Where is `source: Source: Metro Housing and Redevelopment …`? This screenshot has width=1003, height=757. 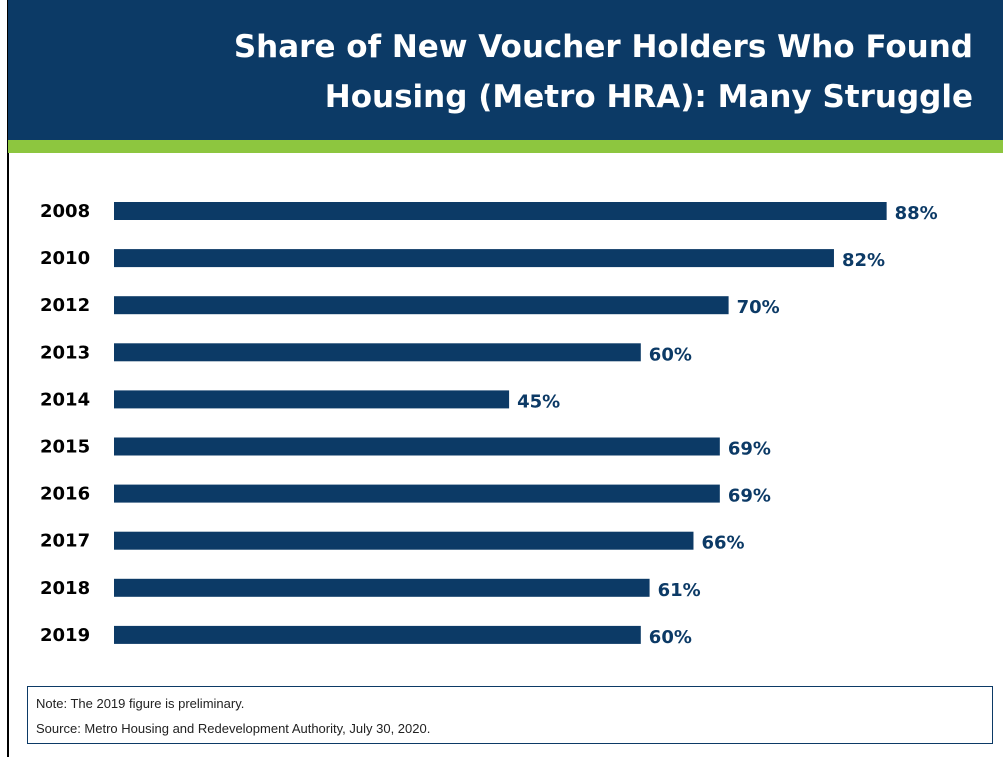 source: Source: Metro Housing and Redevelopment … is located at coordinates (233, 728).